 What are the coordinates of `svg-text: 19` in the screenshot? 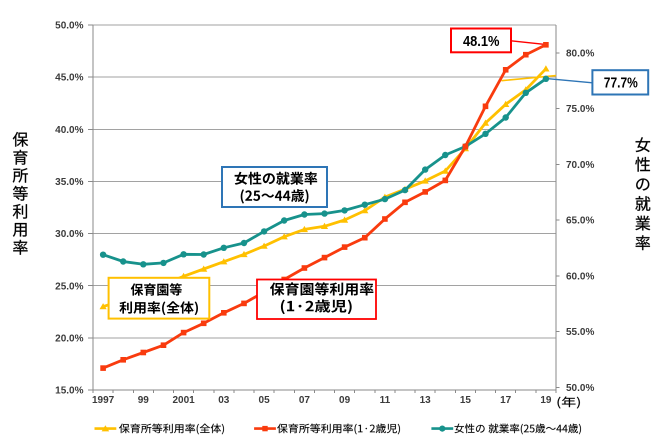 It's located at (546, 400).